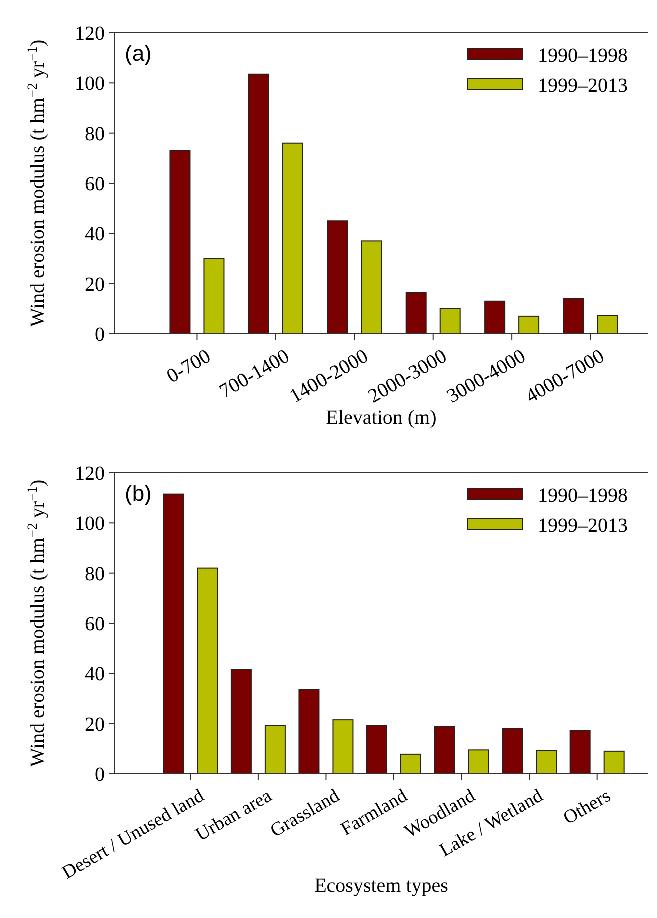  Describe the element at coordinates (587, 808) in the screenshot. I see `x-tick-label: Others` at that location.